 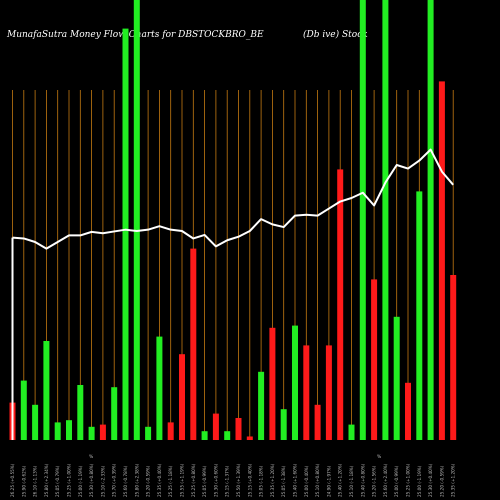 I want to click on x-tick-label: 25.05 (-0.79%), so click(x=57, y=481).